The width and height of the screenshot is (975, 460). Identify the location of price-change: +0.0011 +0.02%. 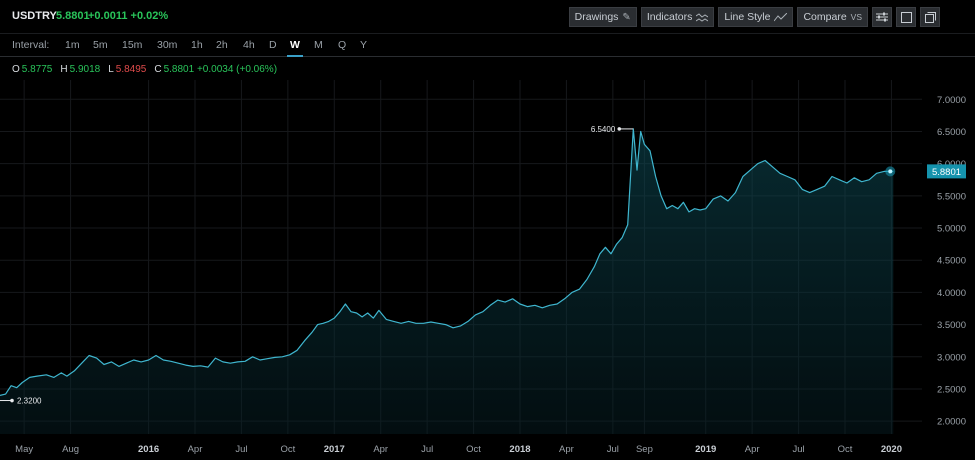
(128, 16).